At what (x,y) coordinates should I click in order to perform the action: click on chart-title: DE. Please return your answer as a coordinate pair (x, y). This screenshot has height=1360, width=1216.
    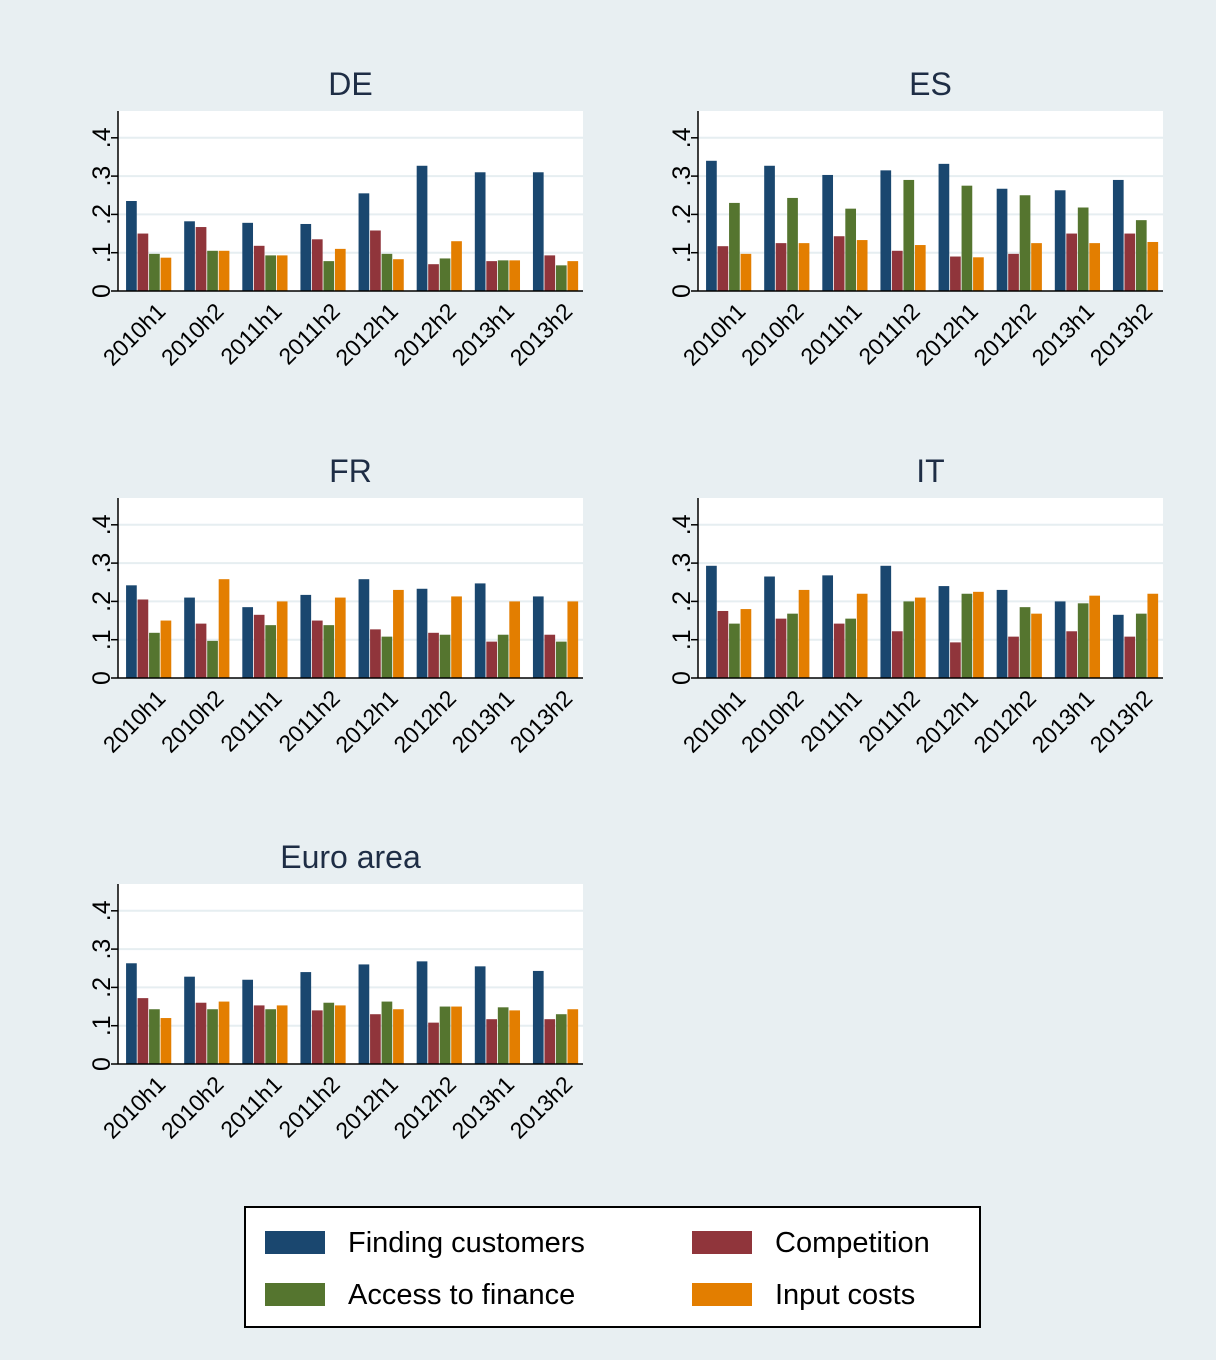
    Looking at the image, I should click on (350, 84).